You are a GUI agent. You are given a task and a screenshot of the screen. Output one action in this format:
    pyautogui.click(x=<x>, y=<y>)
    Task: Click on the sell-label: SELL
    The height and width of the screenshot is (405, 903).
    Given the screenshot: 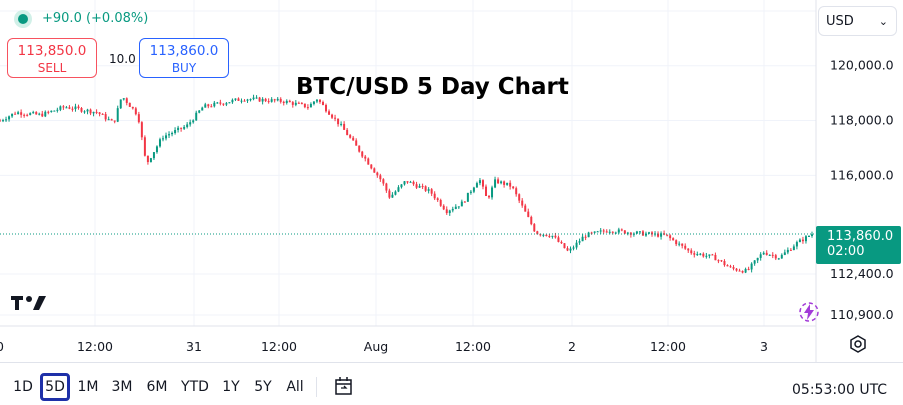 What is the action you would take?
    pyautogui.click(x=52, y=68)
    